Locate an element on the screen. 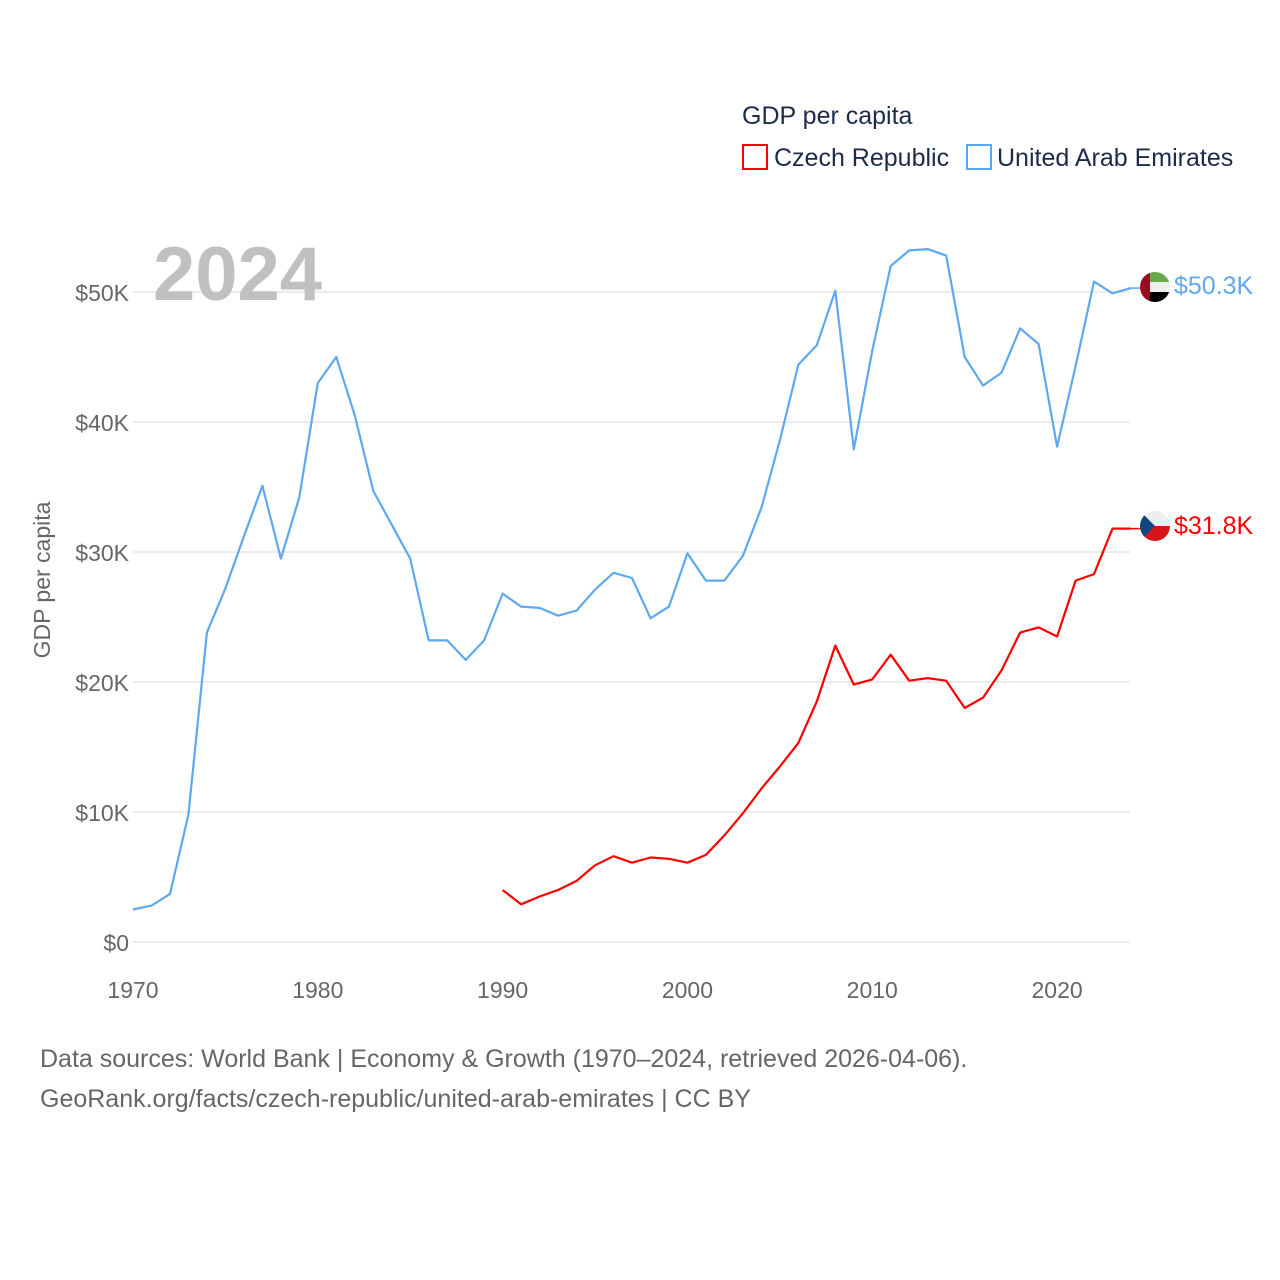  y-axis-ticks: $0 $10K $20K $30K $40K $50K is located at coordinates (102, 618).